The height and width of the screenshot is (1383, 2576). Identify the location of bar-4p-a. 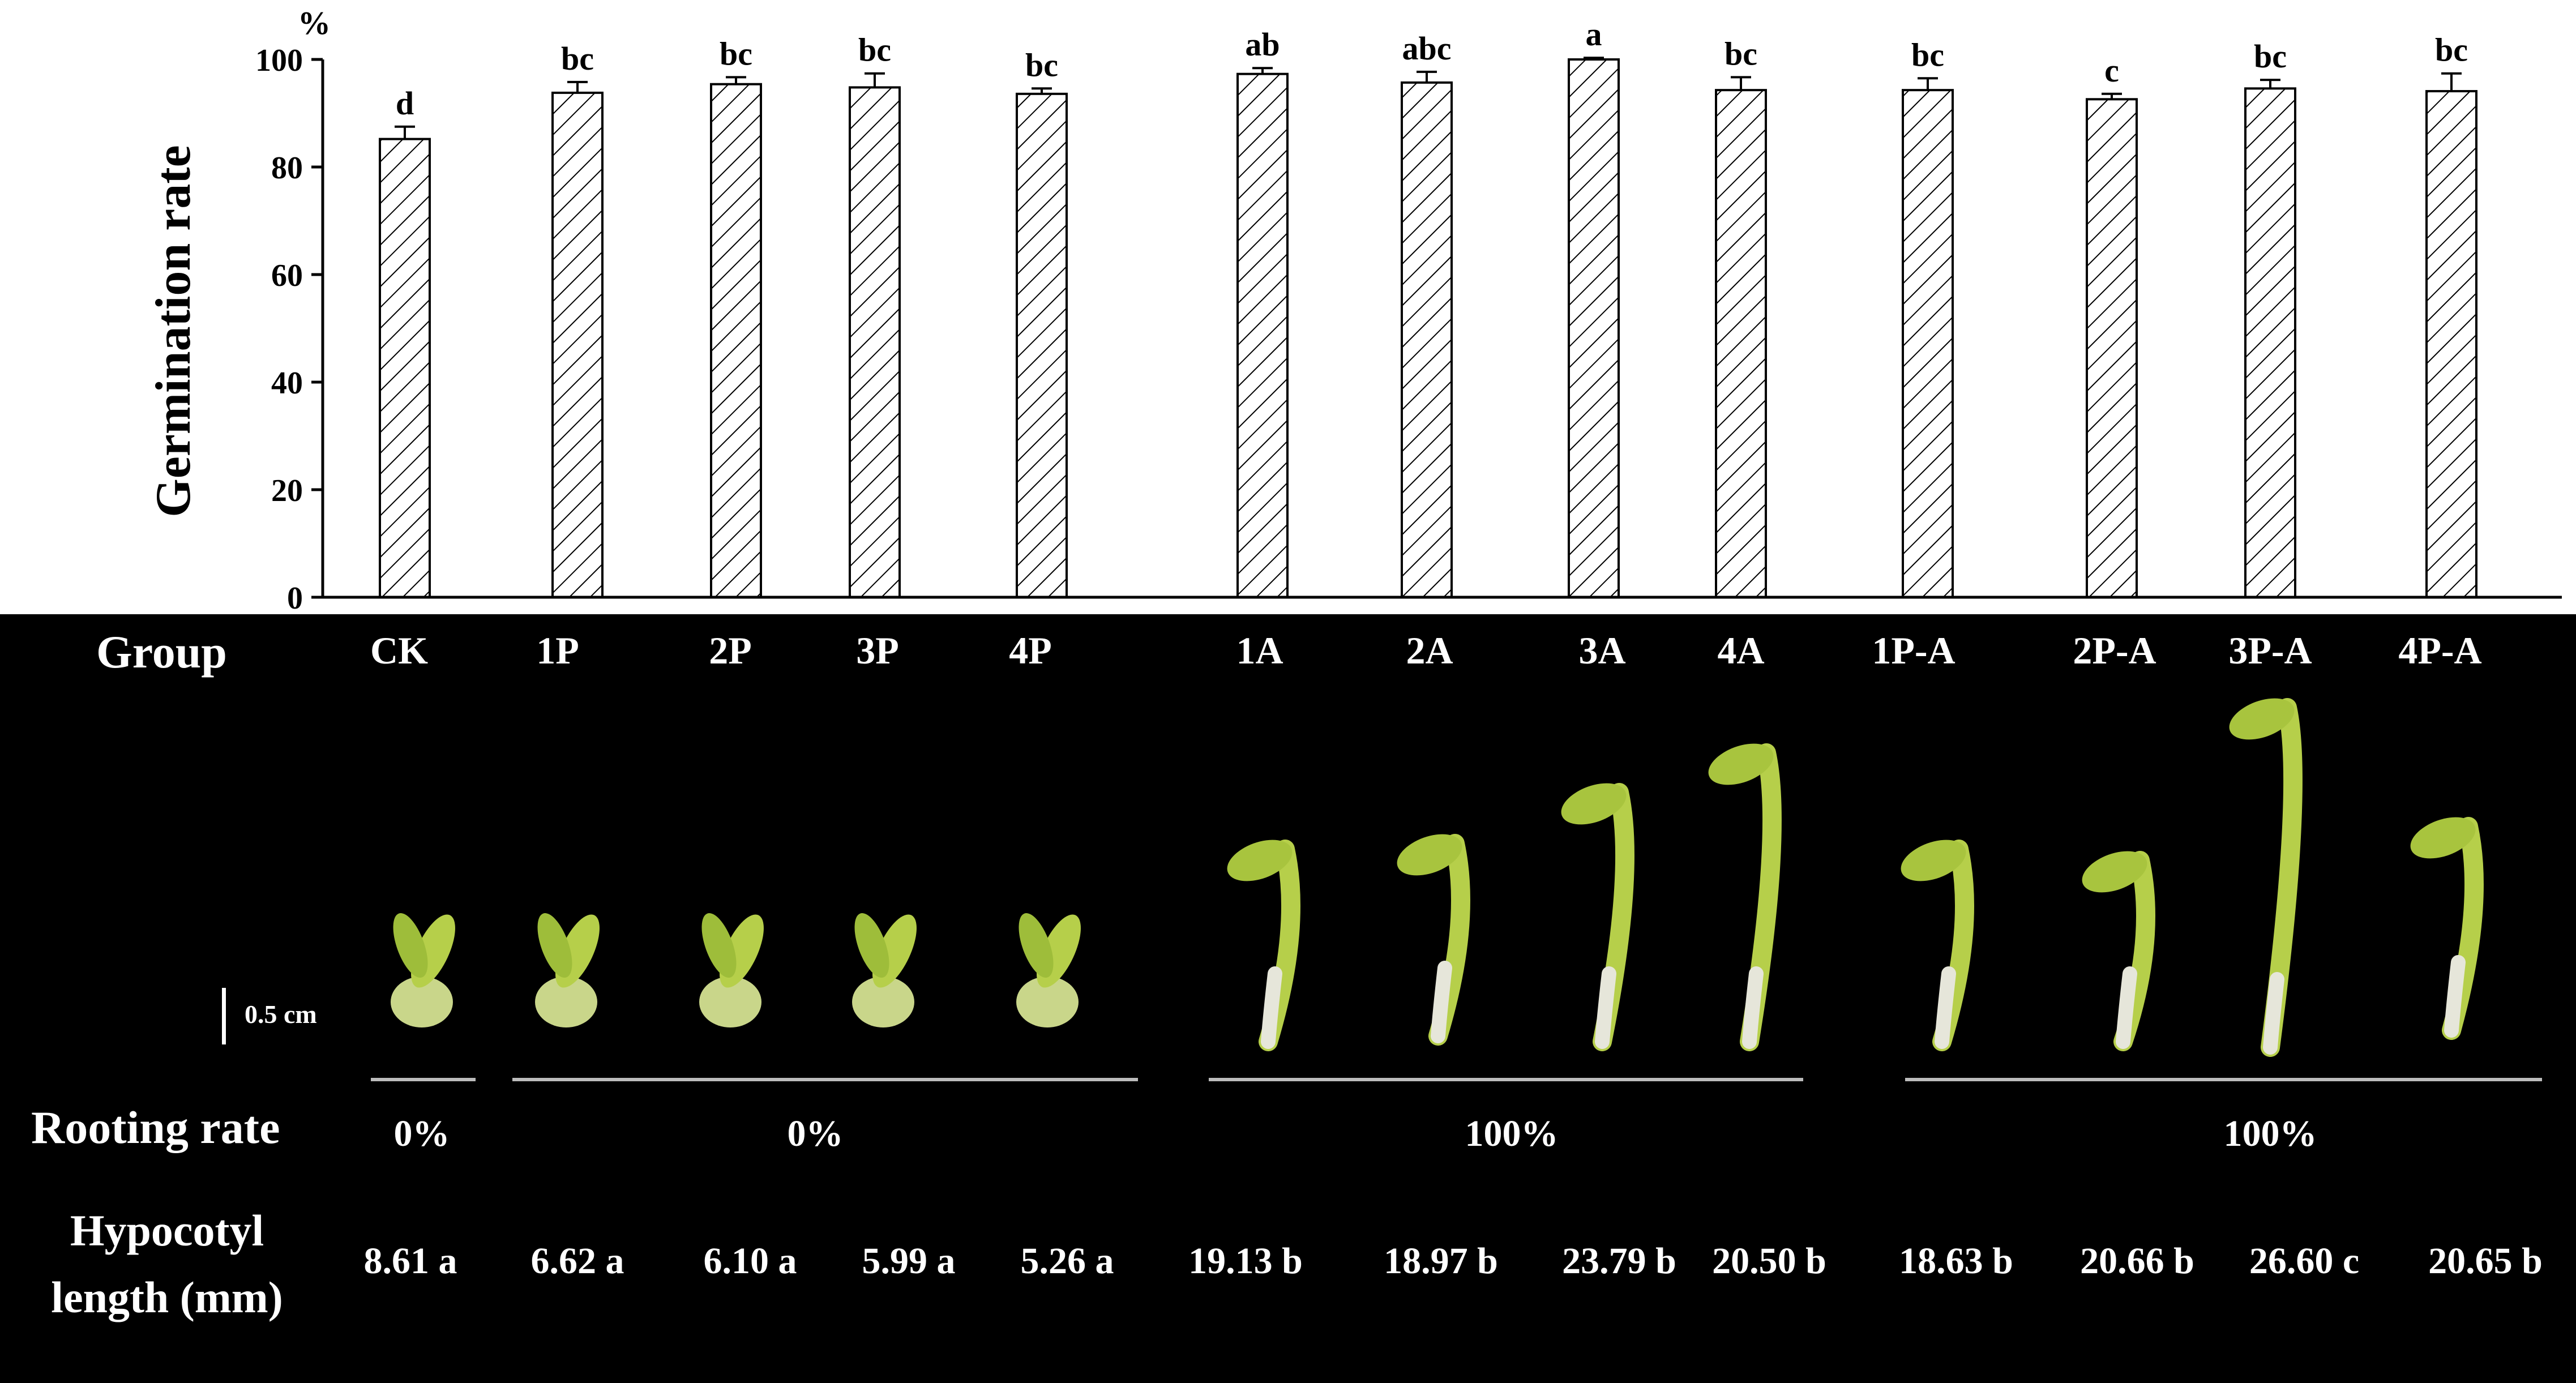
(2451, 344).